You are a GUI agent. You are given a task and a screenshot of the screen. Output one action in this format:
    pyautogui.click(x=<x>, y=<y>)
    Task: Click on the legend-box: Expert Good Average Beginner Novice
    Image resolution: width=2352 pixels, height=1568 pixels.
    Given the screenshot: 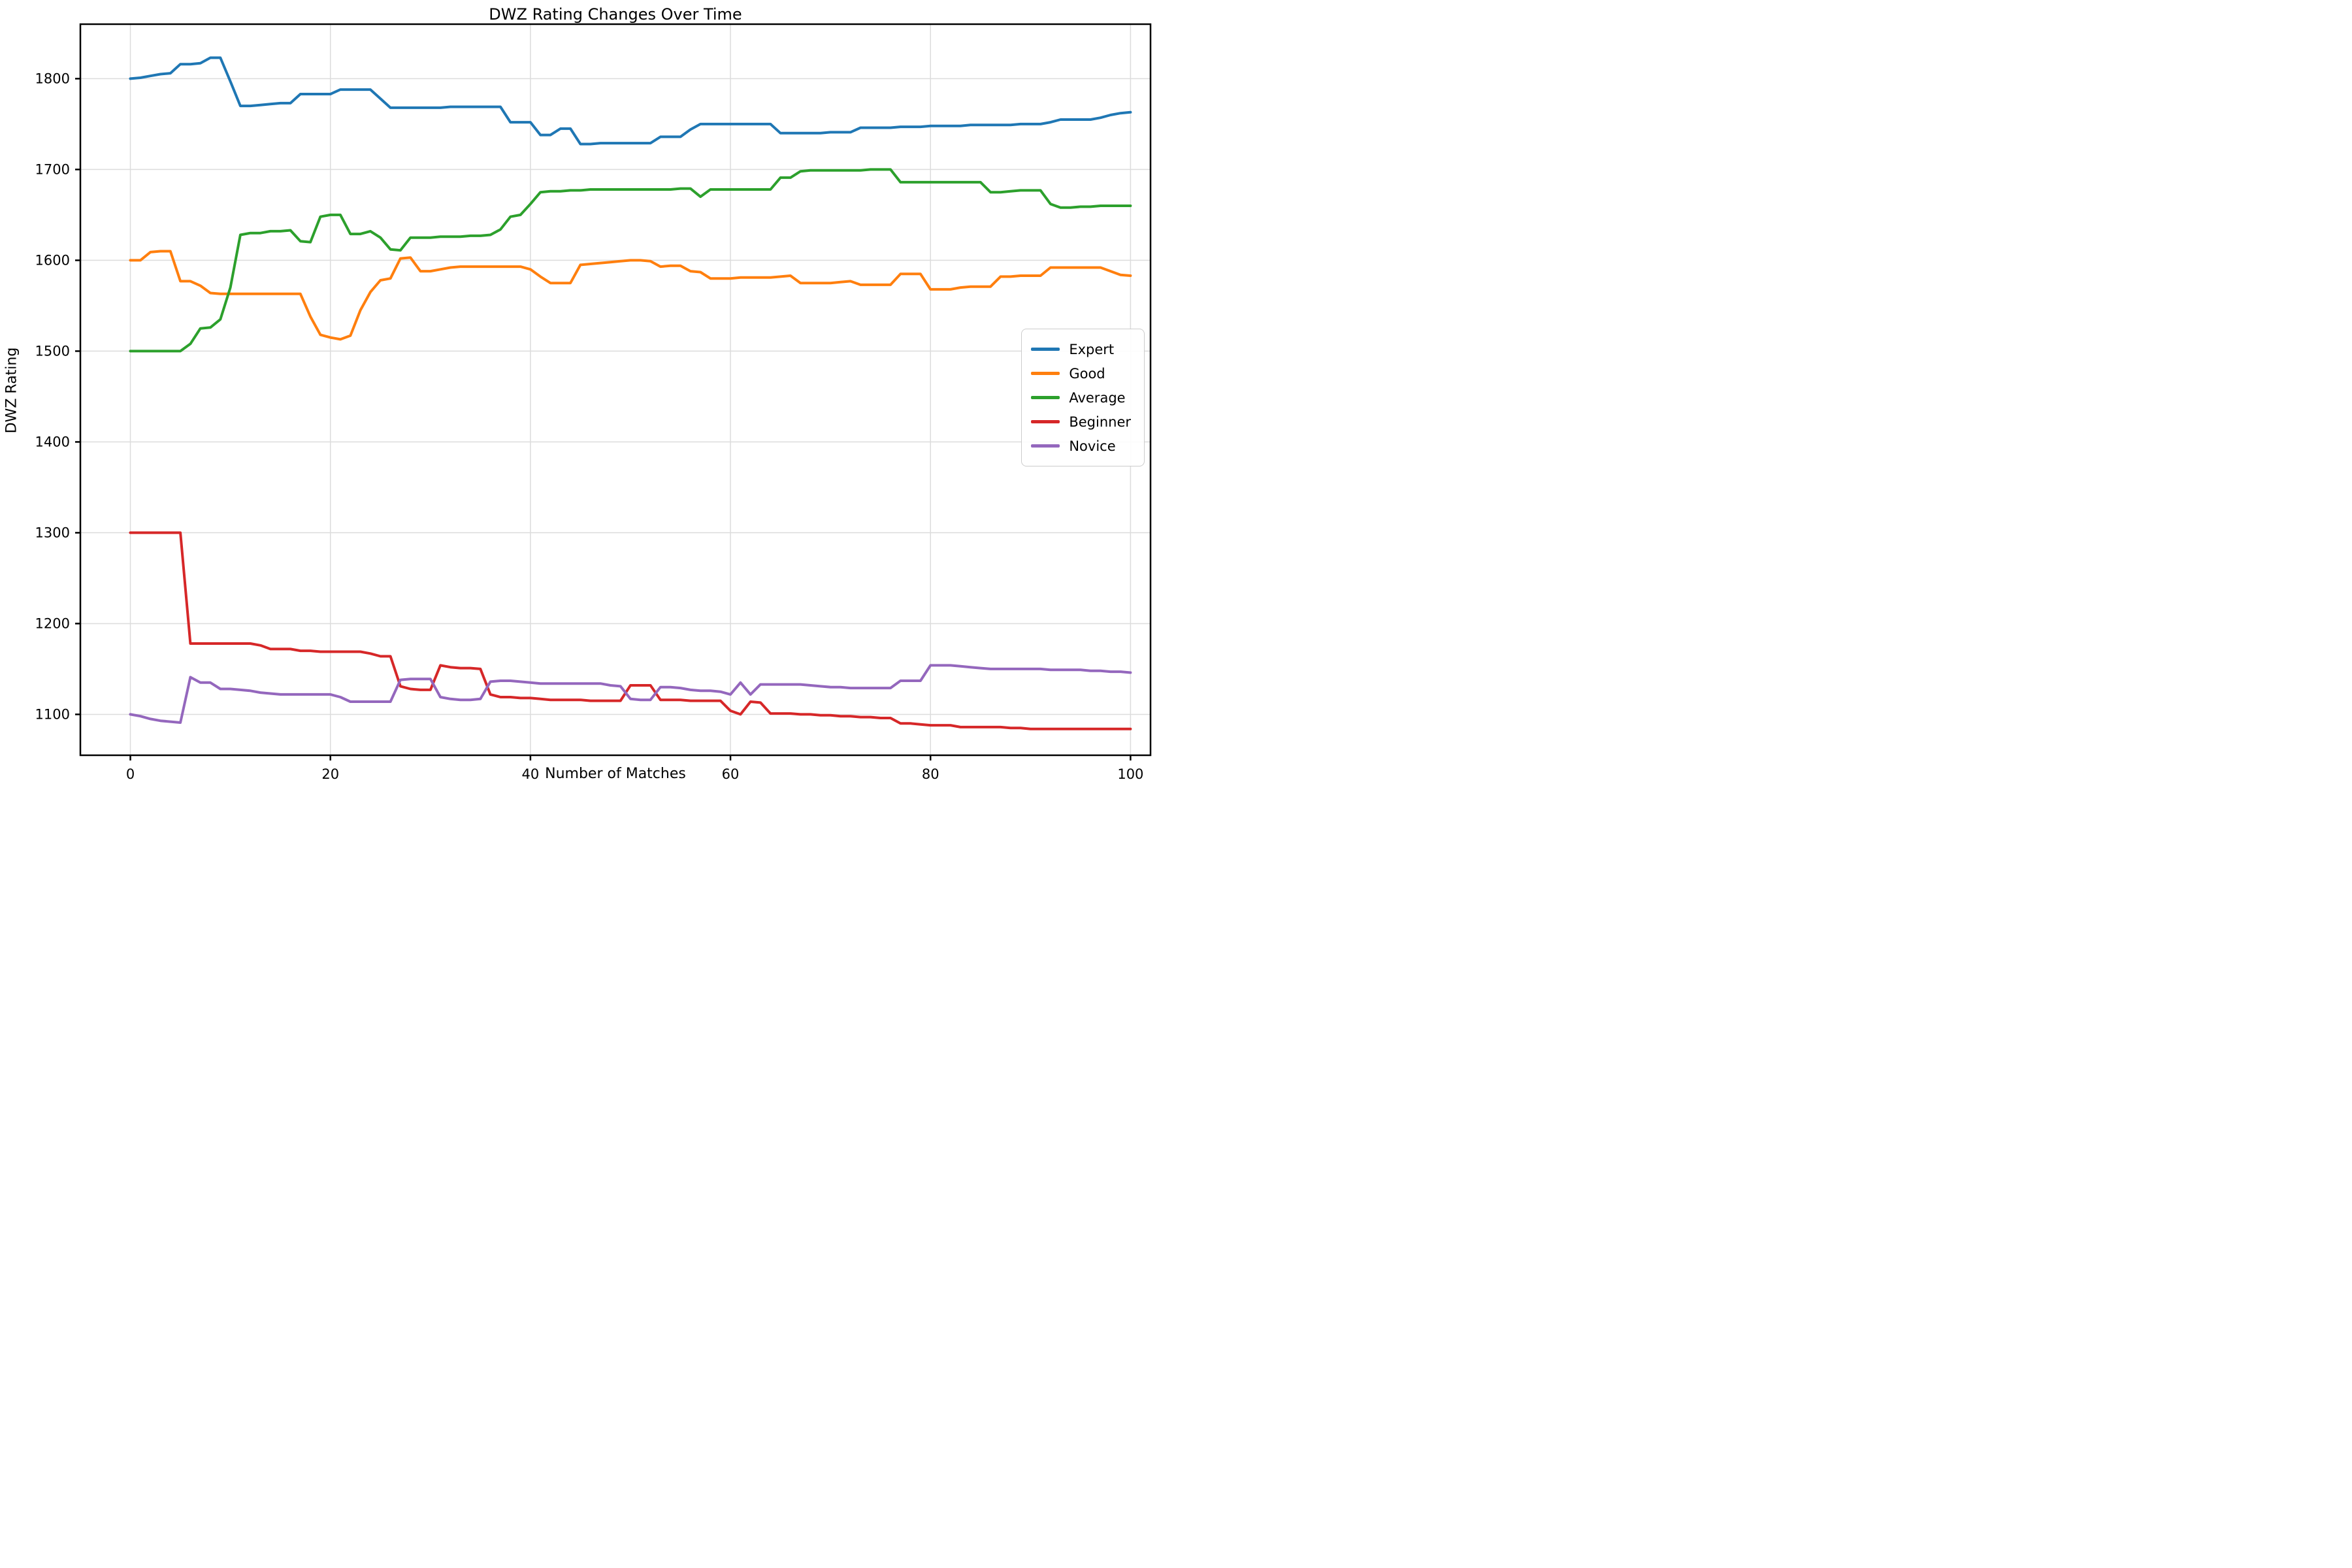 What is the action you would take?
    pyautogui.click(x=1083, y=397)
    